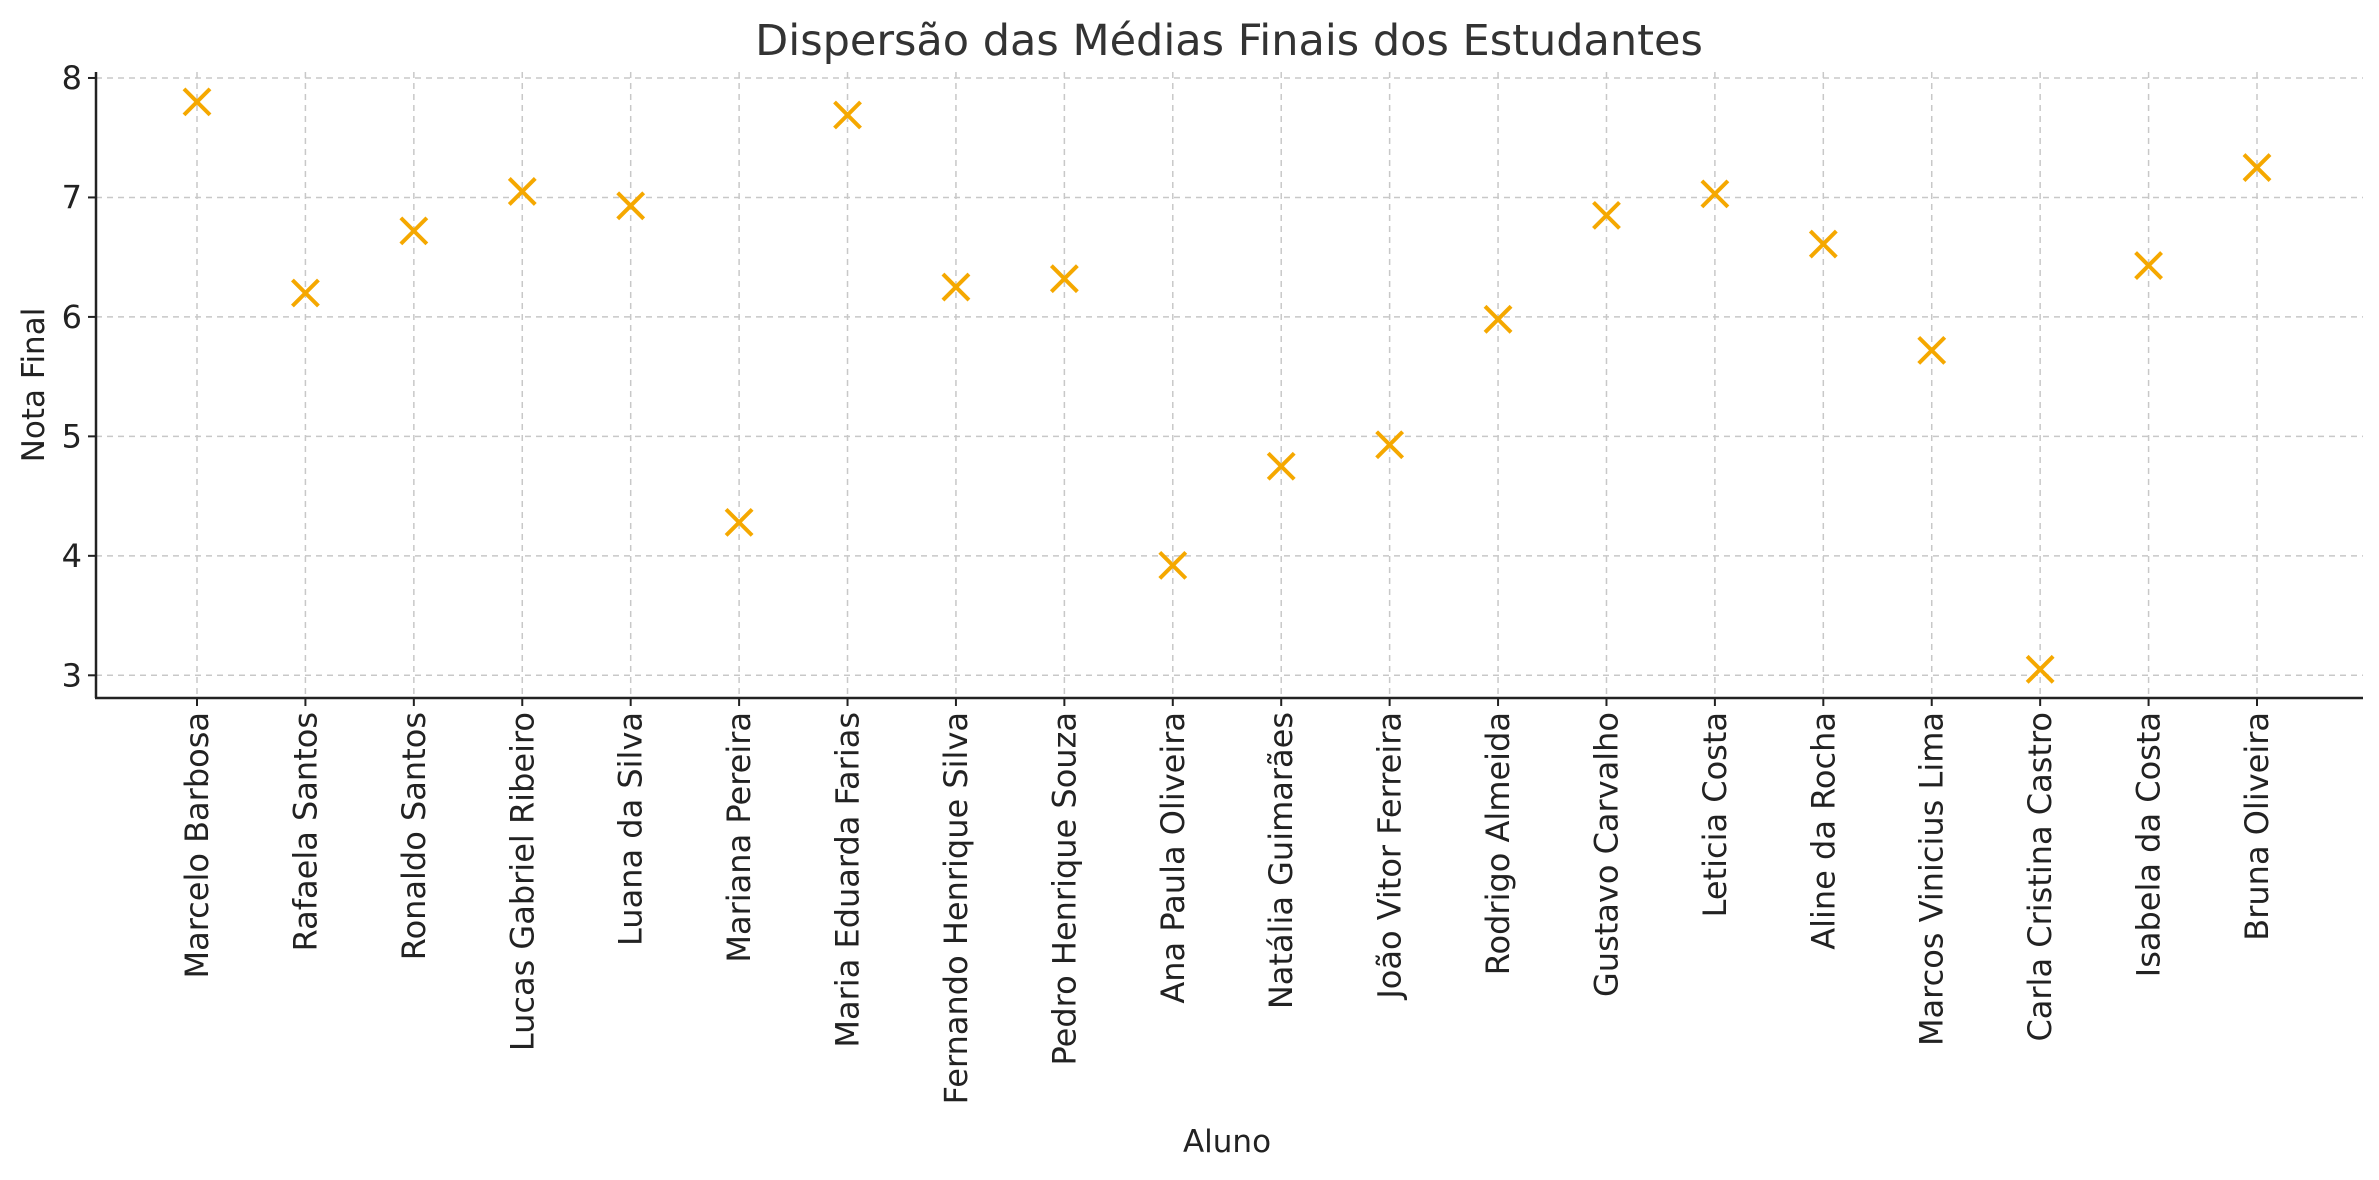 Image resolution: width=2379 pixels, height=1180 pixels. I want to click on x-tick-label: Maria Eduarda Farias, so click(848, 880).